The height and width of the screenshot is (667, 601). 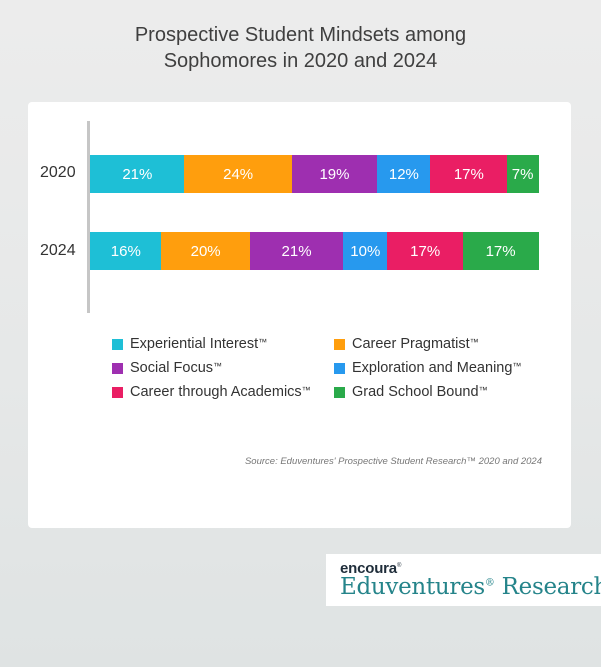 I want to click on legend-label: Career through Academics, so click(x=216, y=392).